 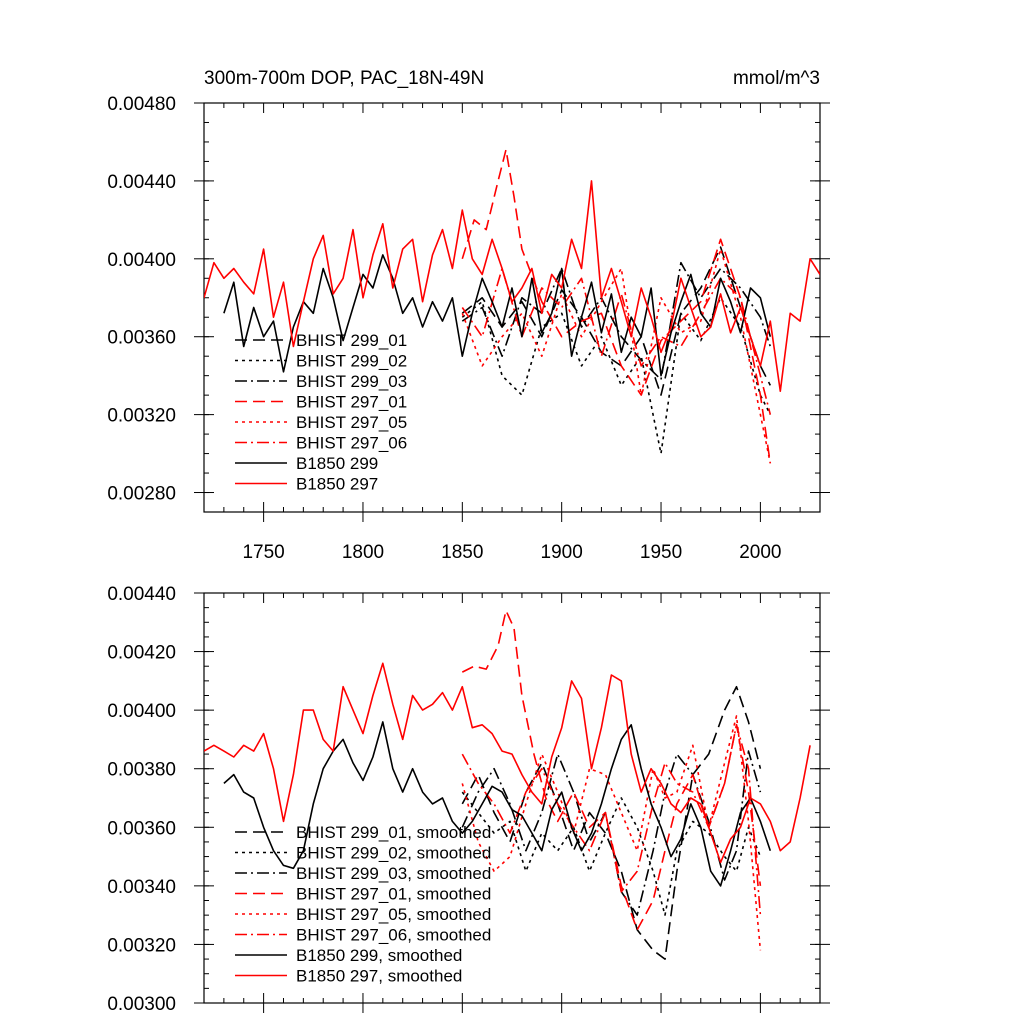 I want to click on series-line-bhist-297-06-smoothed, so click(x=611, y=819).